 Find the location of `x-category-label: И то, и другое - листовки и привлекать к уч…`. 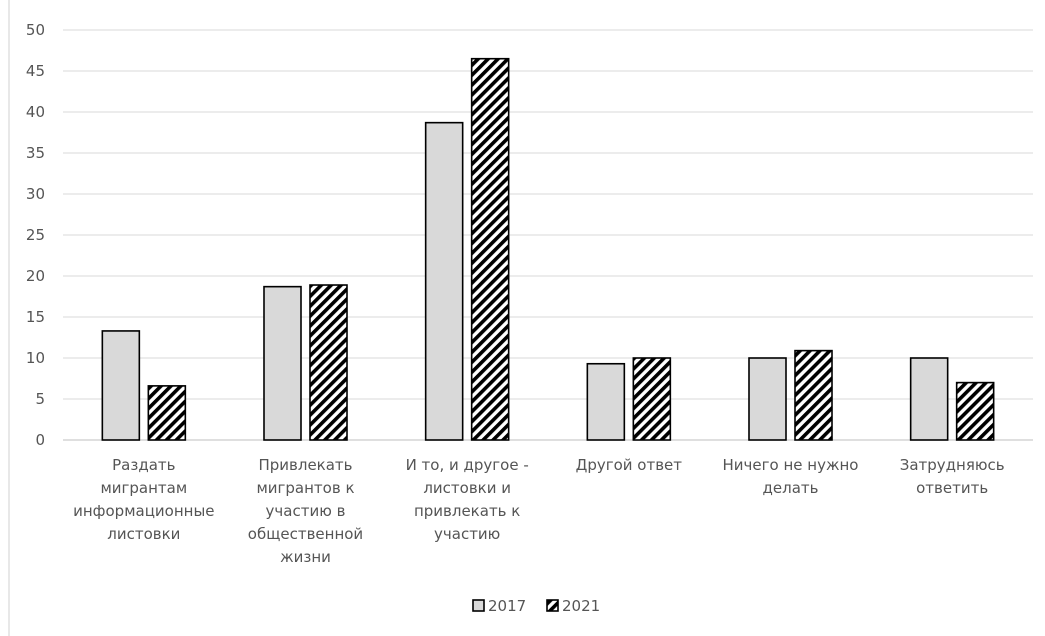

x-category-label: И то, и другое - листовки и привлекать к уч… is located at coordinates (467, 499).